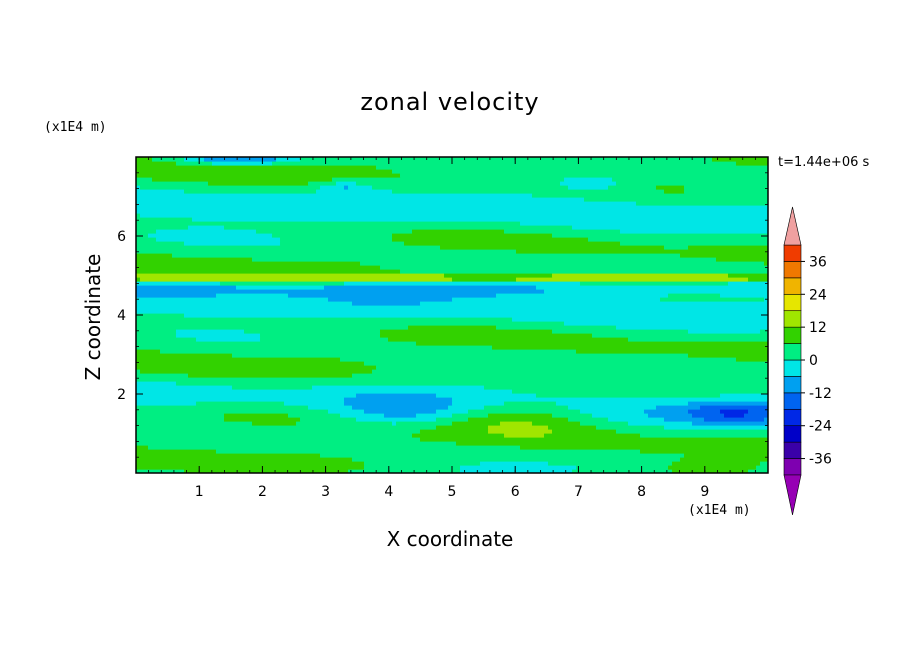 This screenshot has width=904, height=654. I want to click on colorbar-tick-label: -12, so click(820, 394).